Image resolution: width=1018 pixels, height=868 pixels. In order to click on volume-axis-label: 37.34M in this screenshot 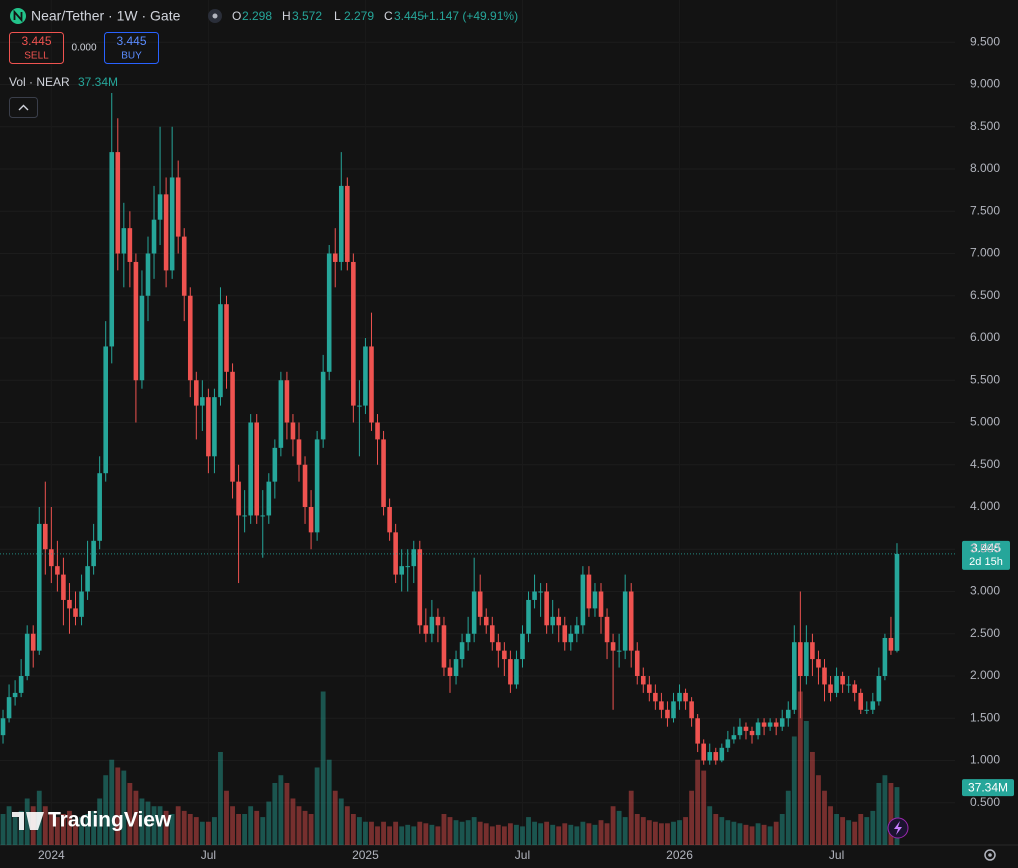, I will do `click(988, 787)`.